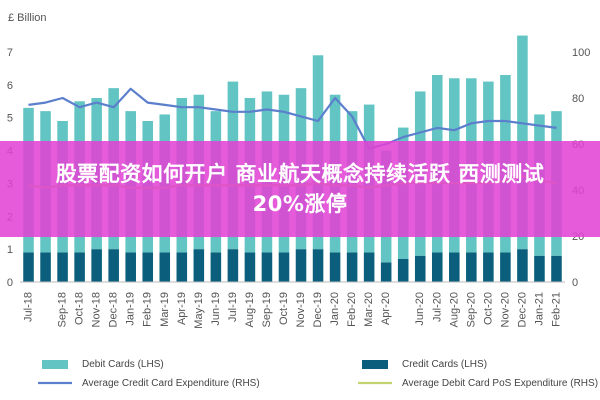  Describe the element at coordinates (318, 309) in the screenshot. I see `x-axis-tick: Dec-19` at that location.